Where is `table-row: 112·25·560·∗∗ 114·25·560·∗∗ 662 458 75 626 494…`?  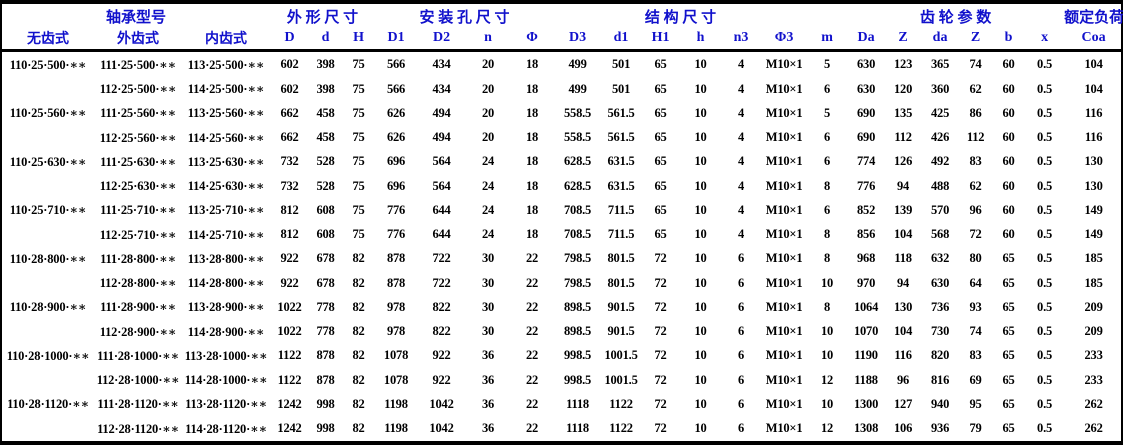 table-row: 112·25·560·∗∗ 114·25·560·∗∗ 662 458 75 626 494… is located at coordinates (562, 138).